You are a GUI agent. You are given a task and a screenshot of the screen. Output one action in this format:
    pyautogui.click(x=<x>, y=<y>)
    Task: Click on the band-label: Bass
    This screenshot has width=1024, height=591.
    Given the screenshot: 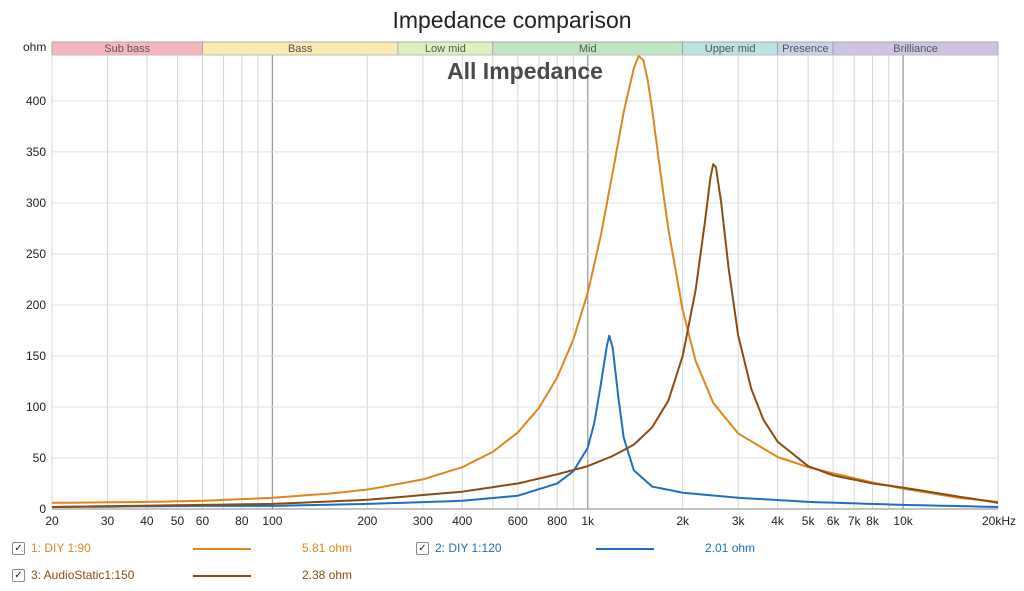 What is the action you would take?
    pyautogui.click(x=300, y=49)
    